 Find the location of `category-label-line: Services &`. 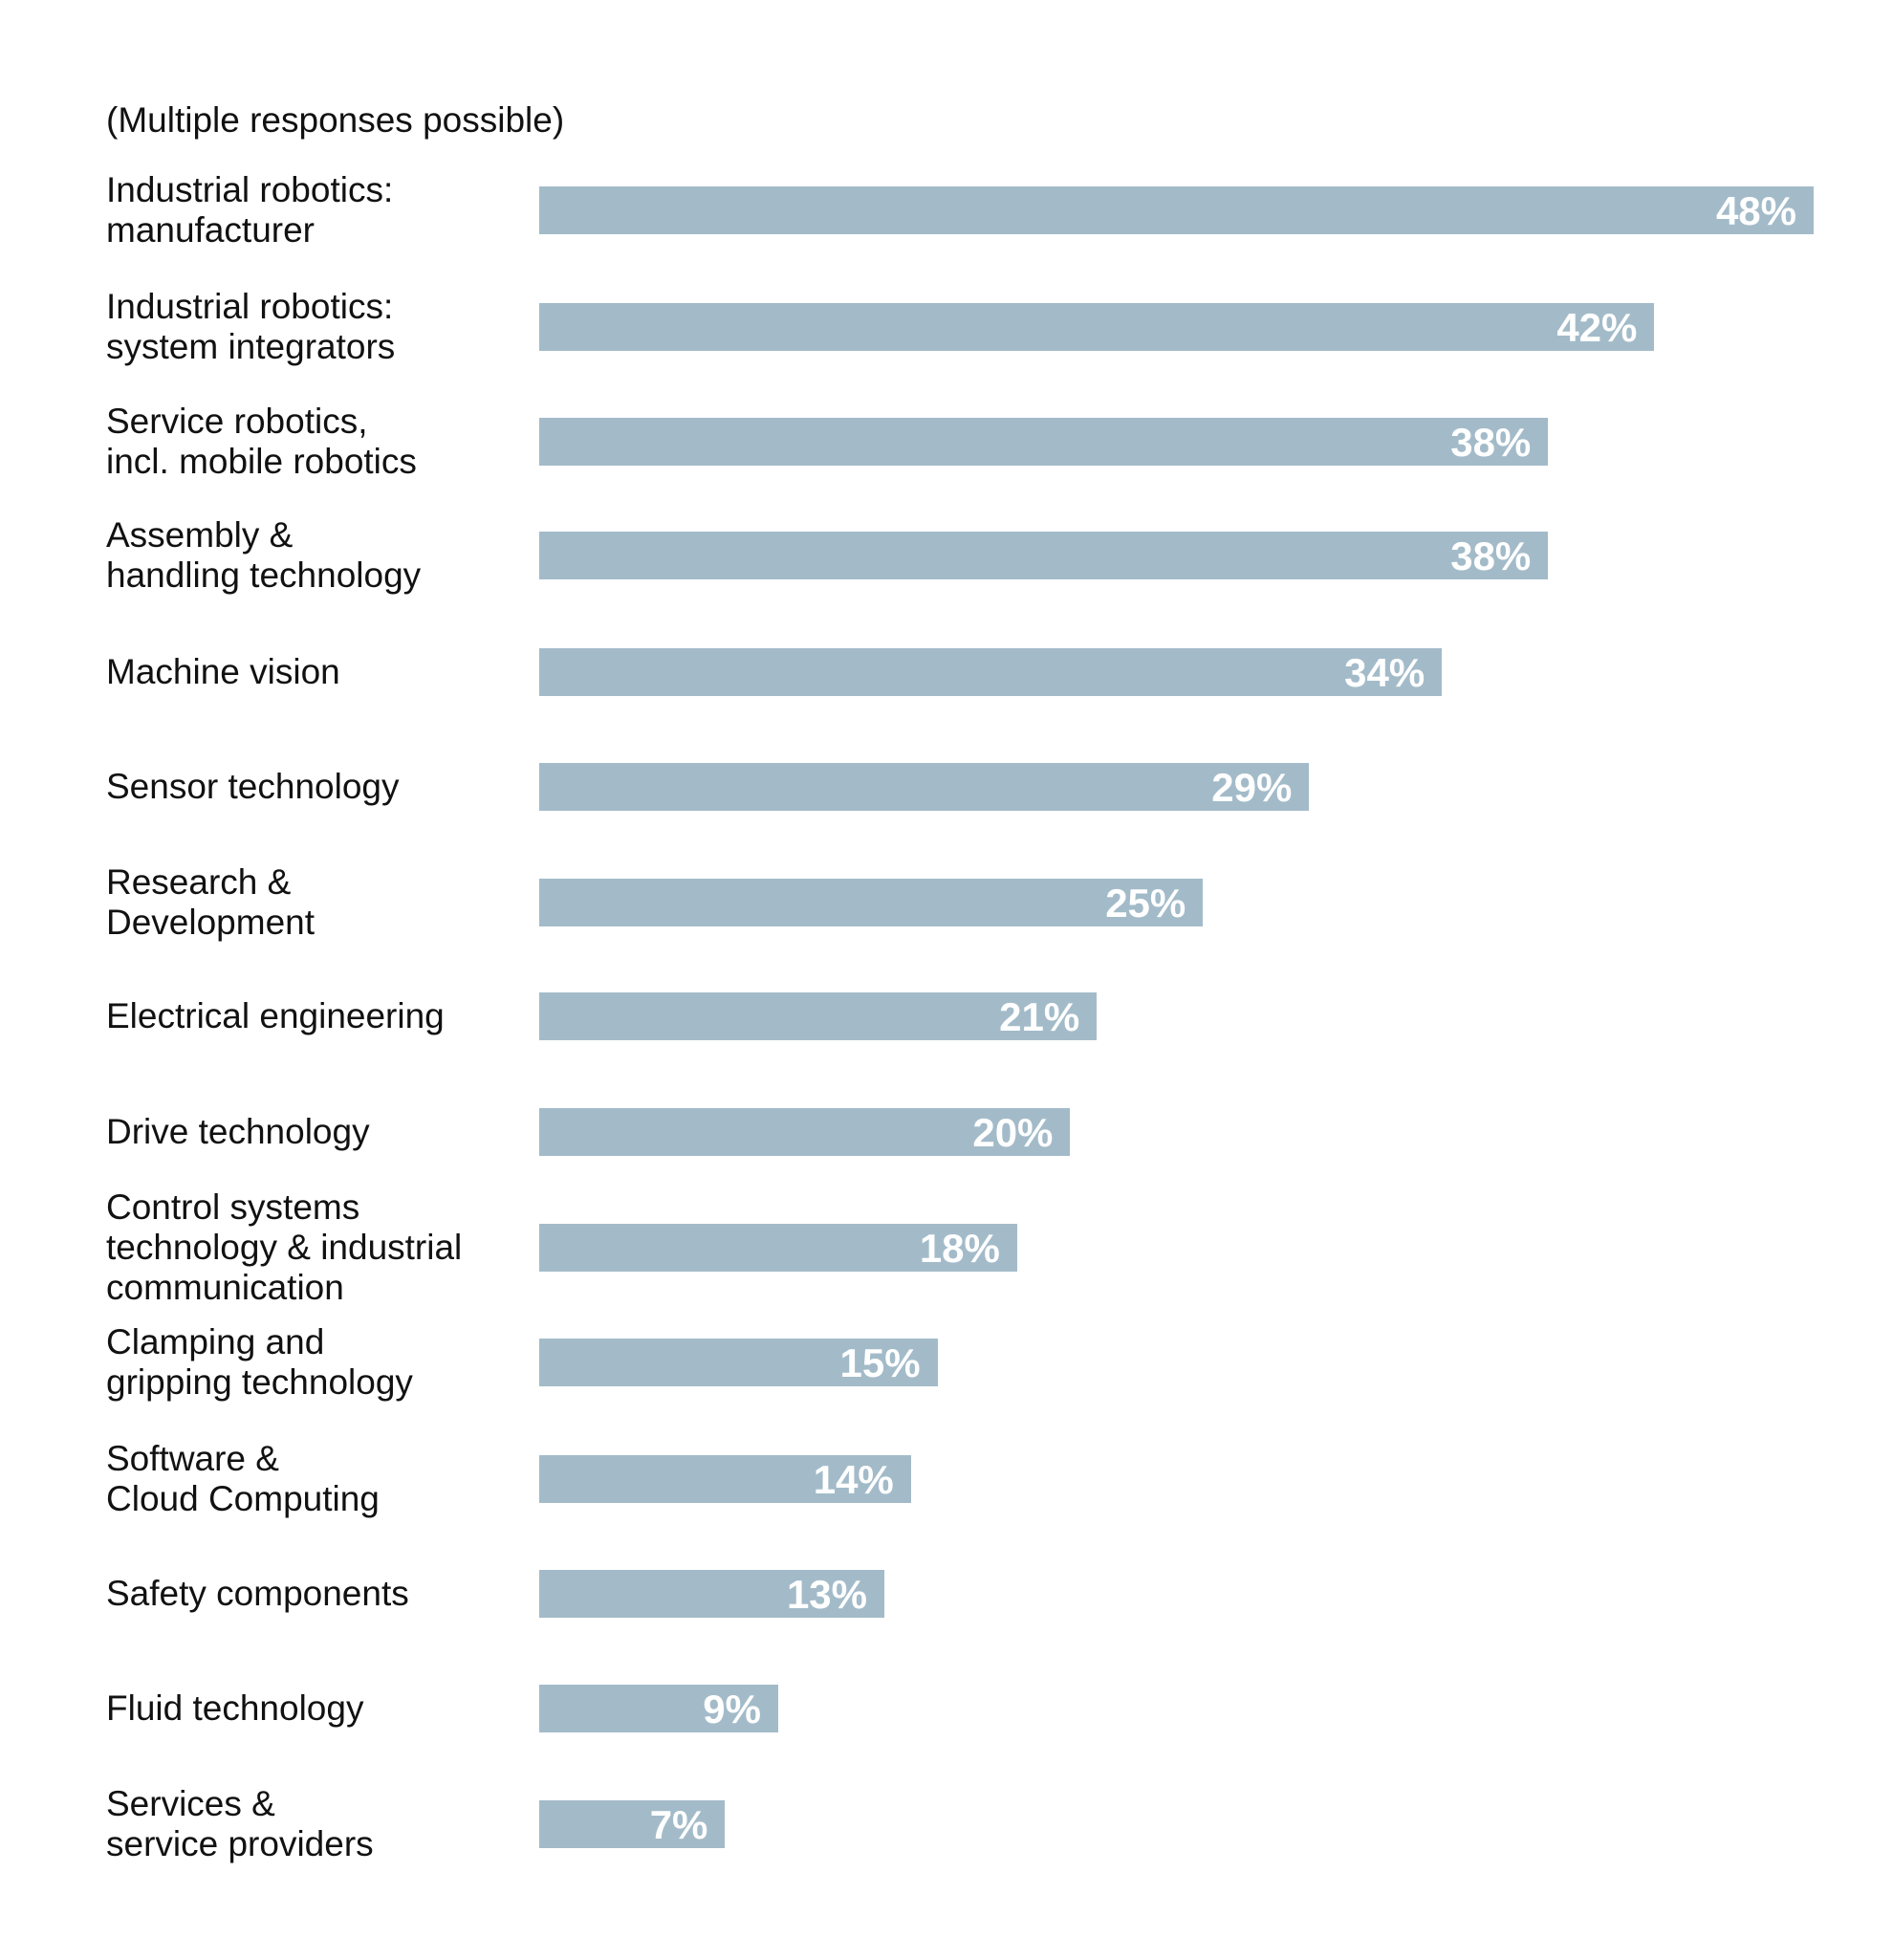

category-label-line: Services & is located at coordinates (190, 1803).